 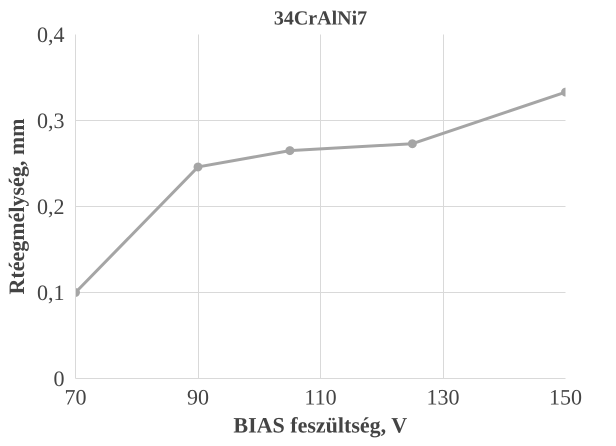 I want to click on y-tick-label: 0, so click(x=59, y=378).